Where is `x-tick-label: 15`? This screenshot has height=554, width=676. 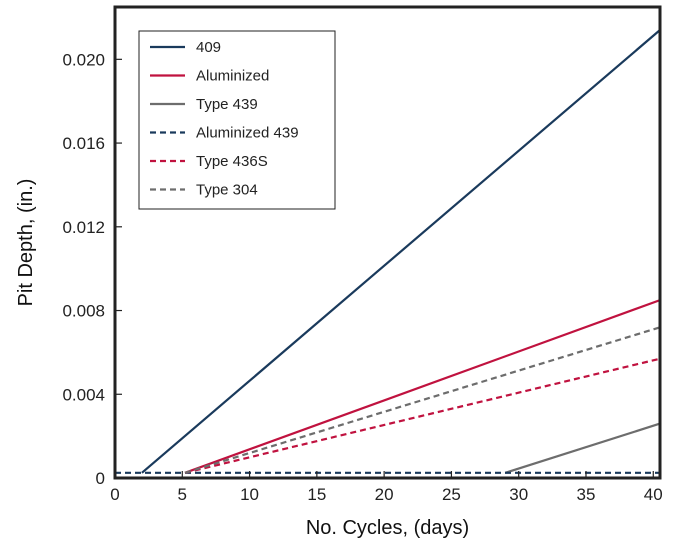
x-tick-label: 15 is located at coordinates (316, 494).